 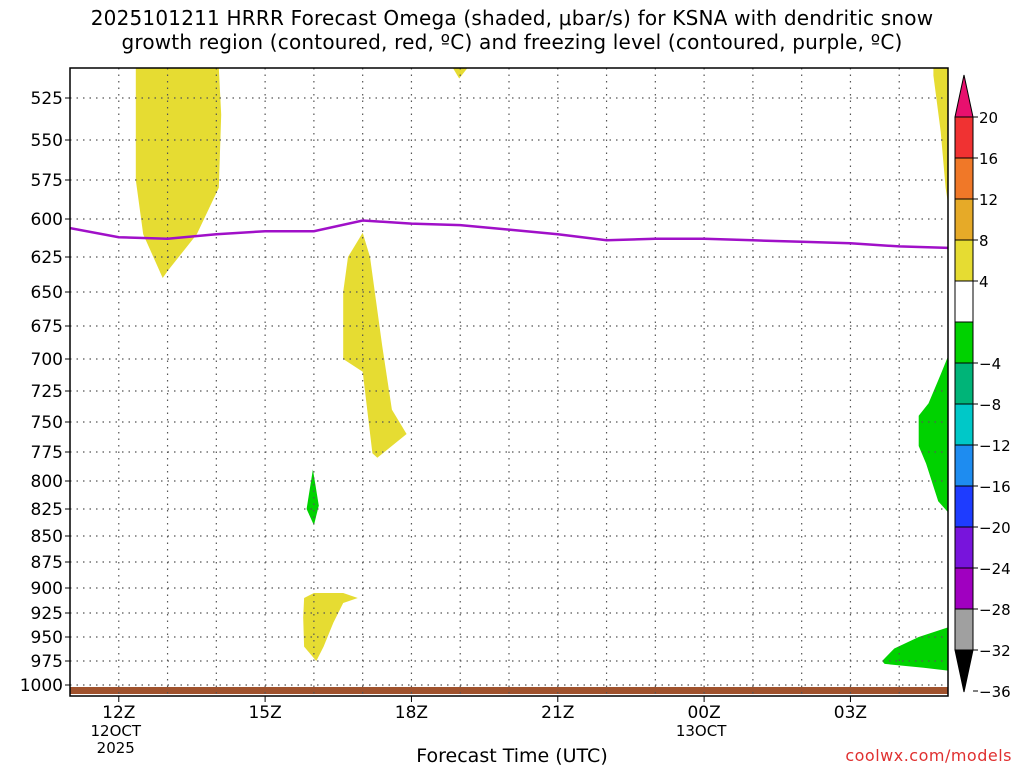 I want to click on y-tick-label-1000: 1000, so click(x=41, y=686).